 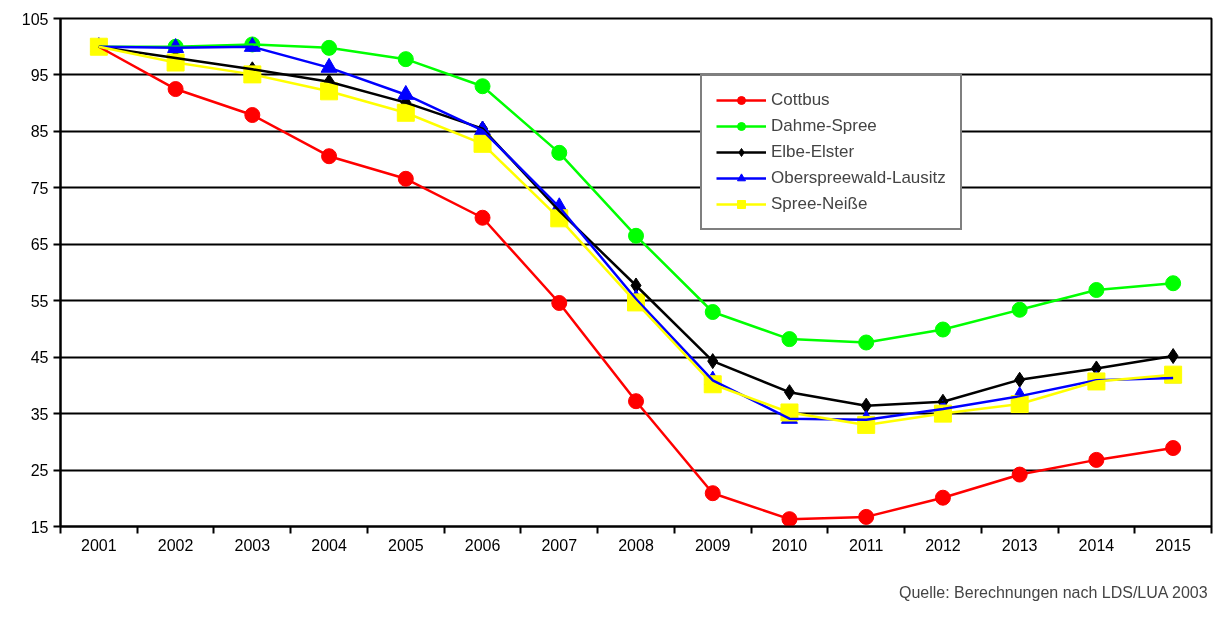 What do you see at coordinates (819, 204) in the screenshot?
I see `legend-label: Spree-Neiße` at bounding box center [819, 204].